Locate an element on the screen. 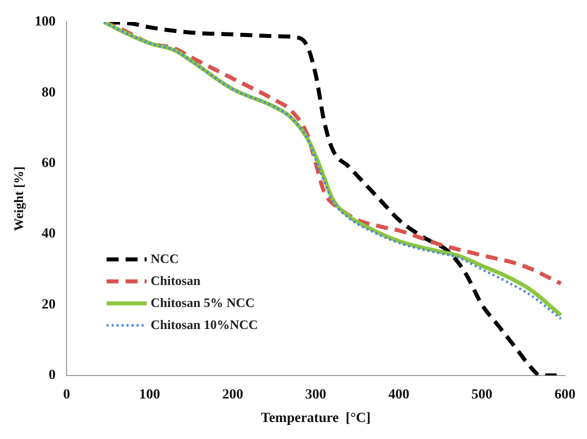 This screenshot has height=439, width=587. y-tick-label: 60 is located at coordinates (49, 163).